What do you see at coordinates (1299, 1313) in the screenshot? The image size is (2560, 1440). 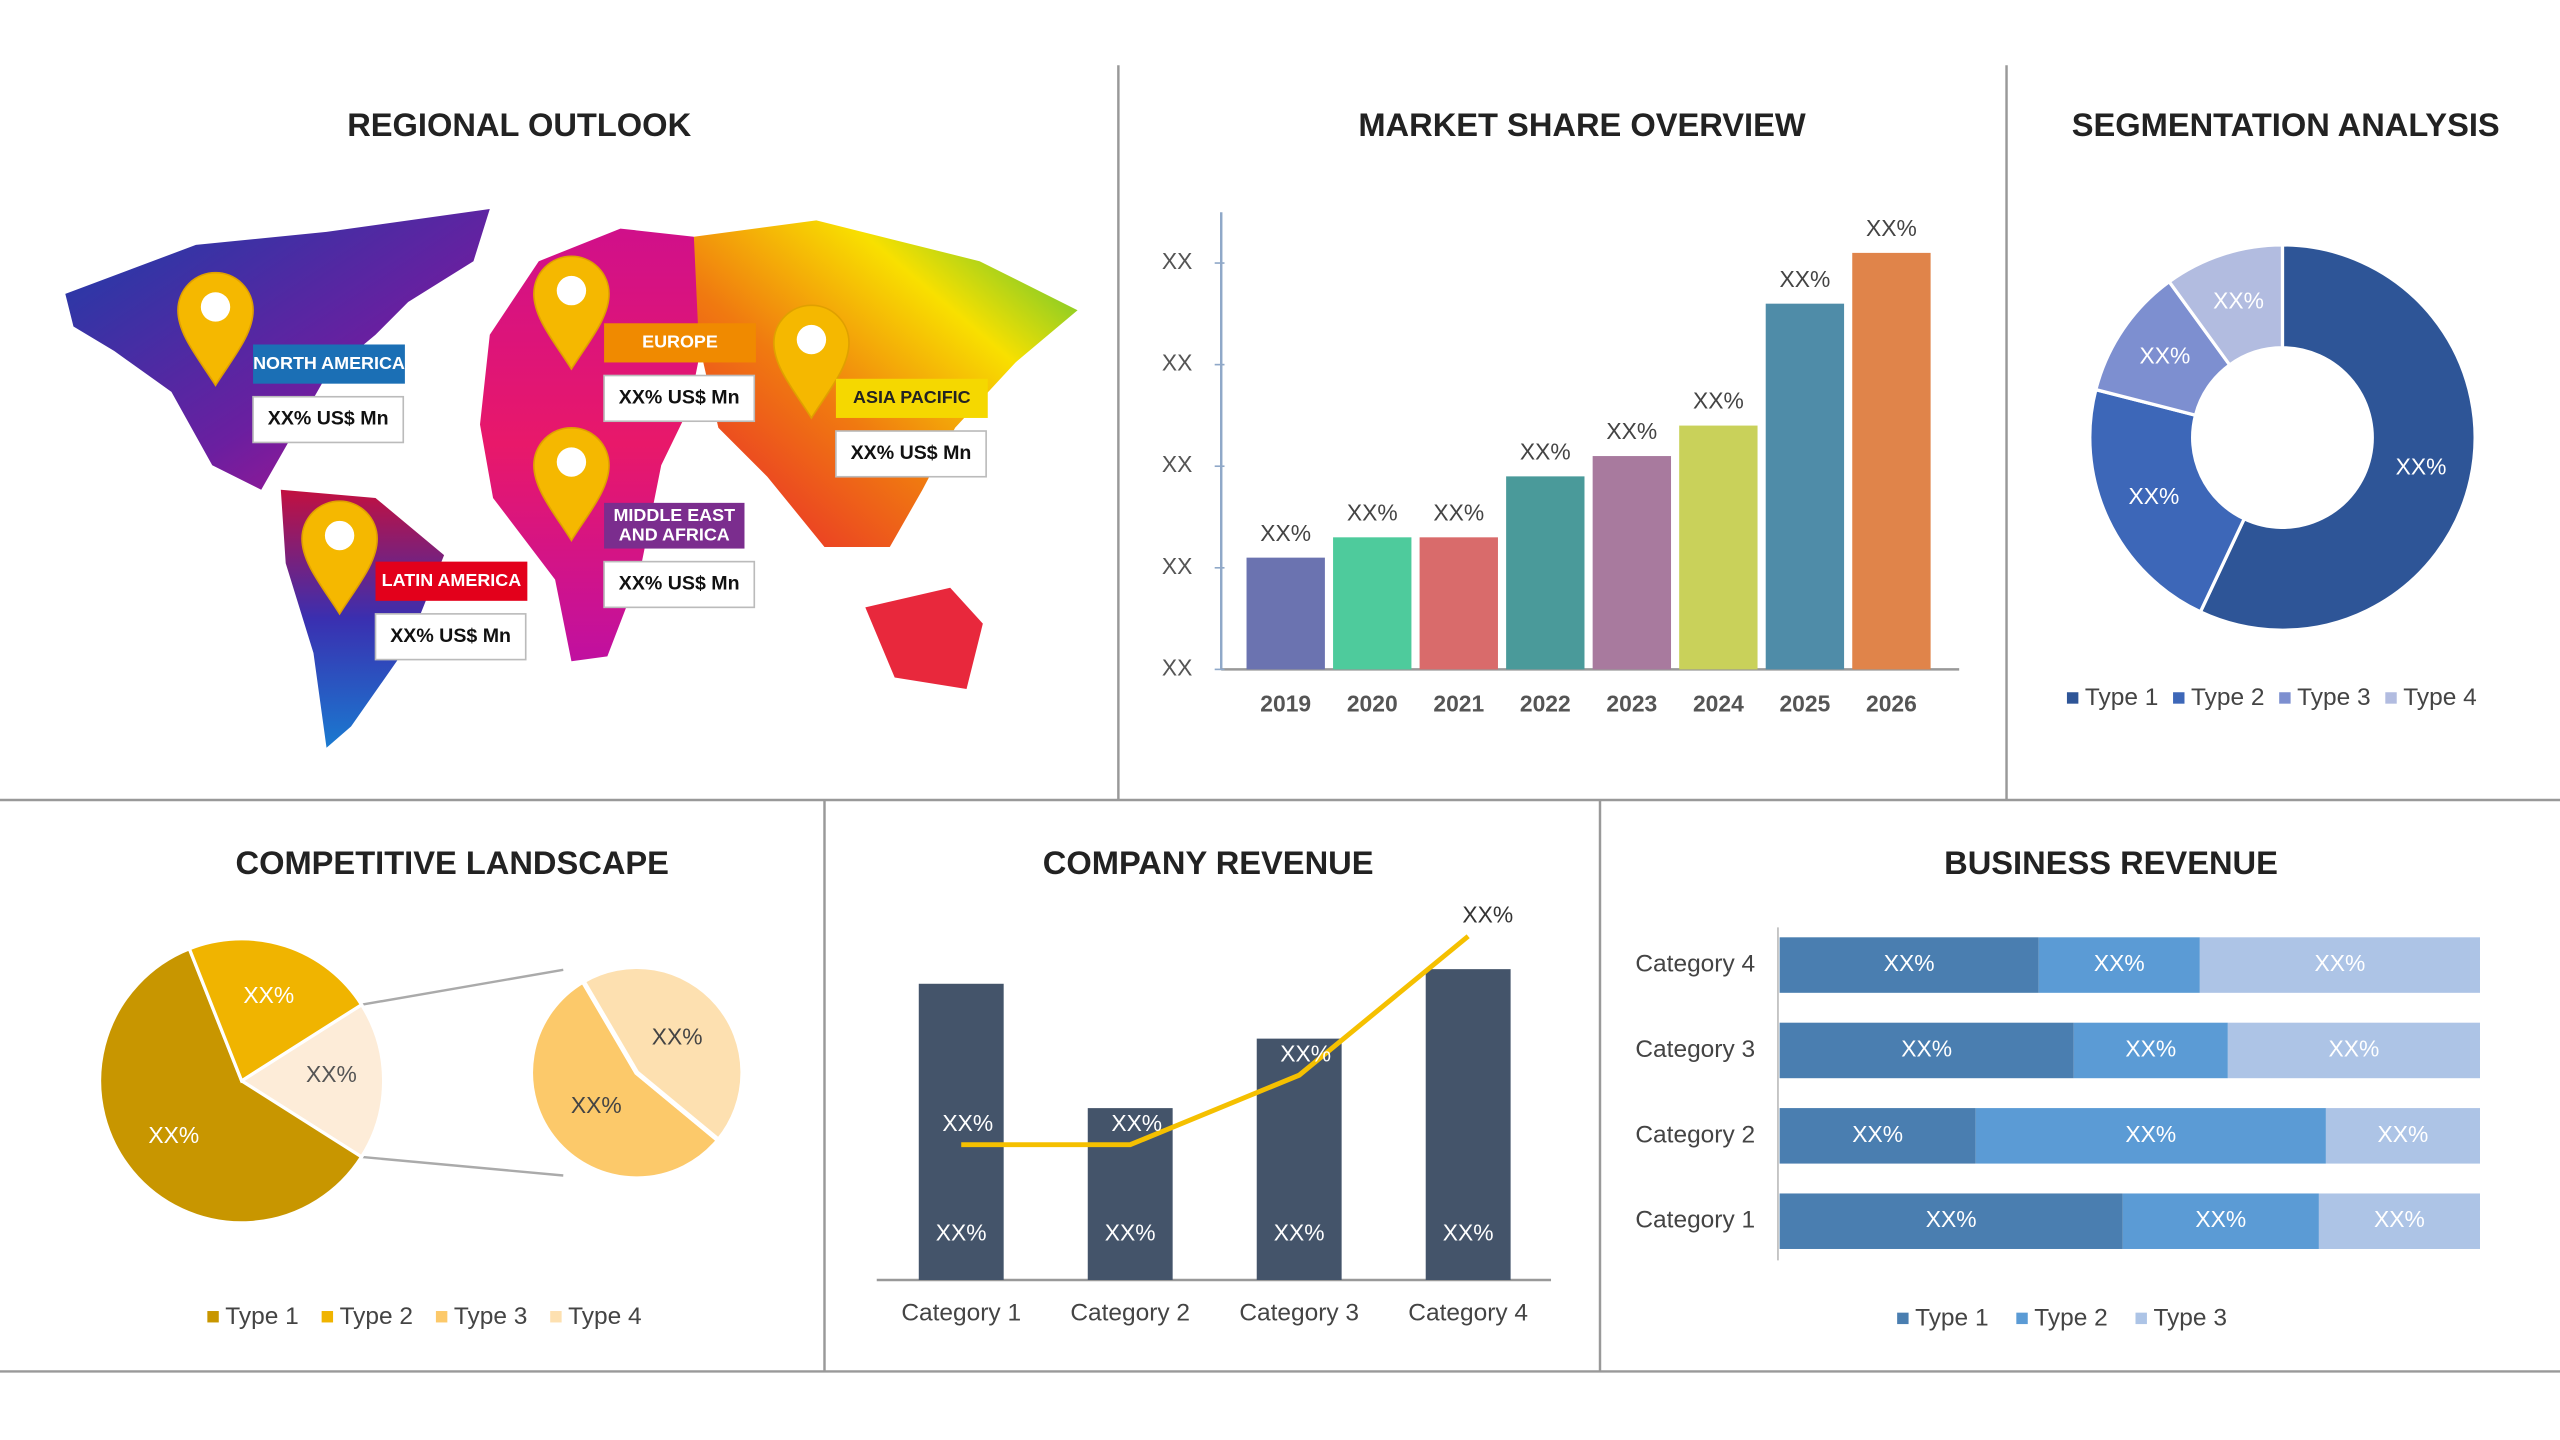 I see `x-tick-label: Category 3` at bounding box center [1299, 1313].